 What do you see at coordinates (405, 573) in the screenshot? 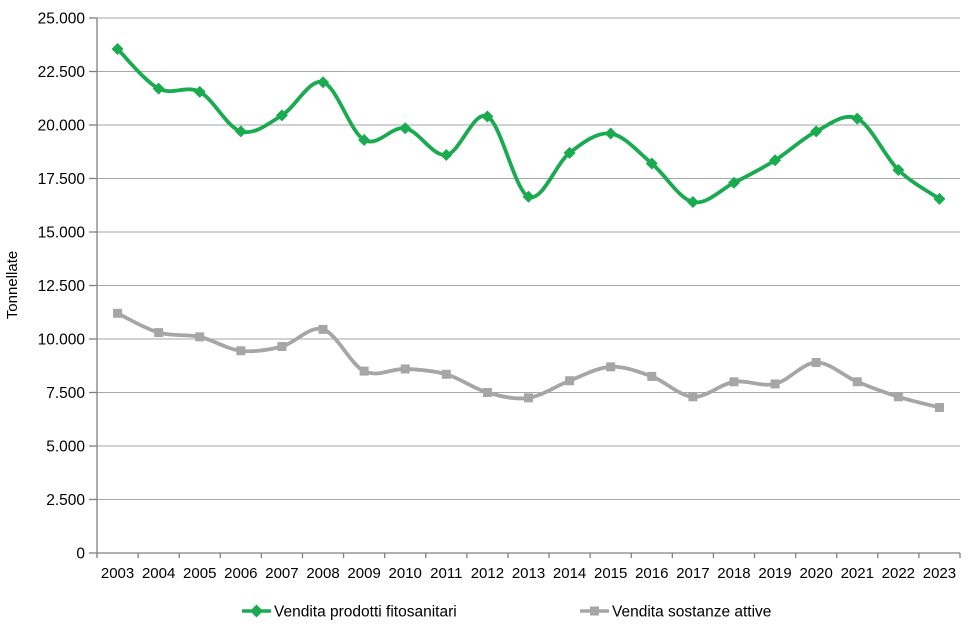
I see `x-tick-label: 2010` at bounding box center [405, 573].